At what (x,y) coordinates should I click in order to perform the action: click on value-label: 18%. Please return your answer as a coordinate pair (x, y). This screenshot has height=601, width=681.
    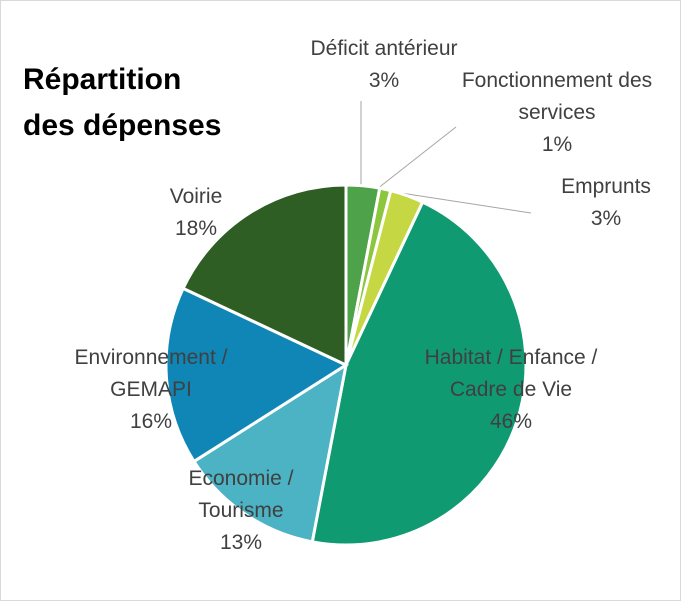
    Looking at the image, I should click on (196, 228).